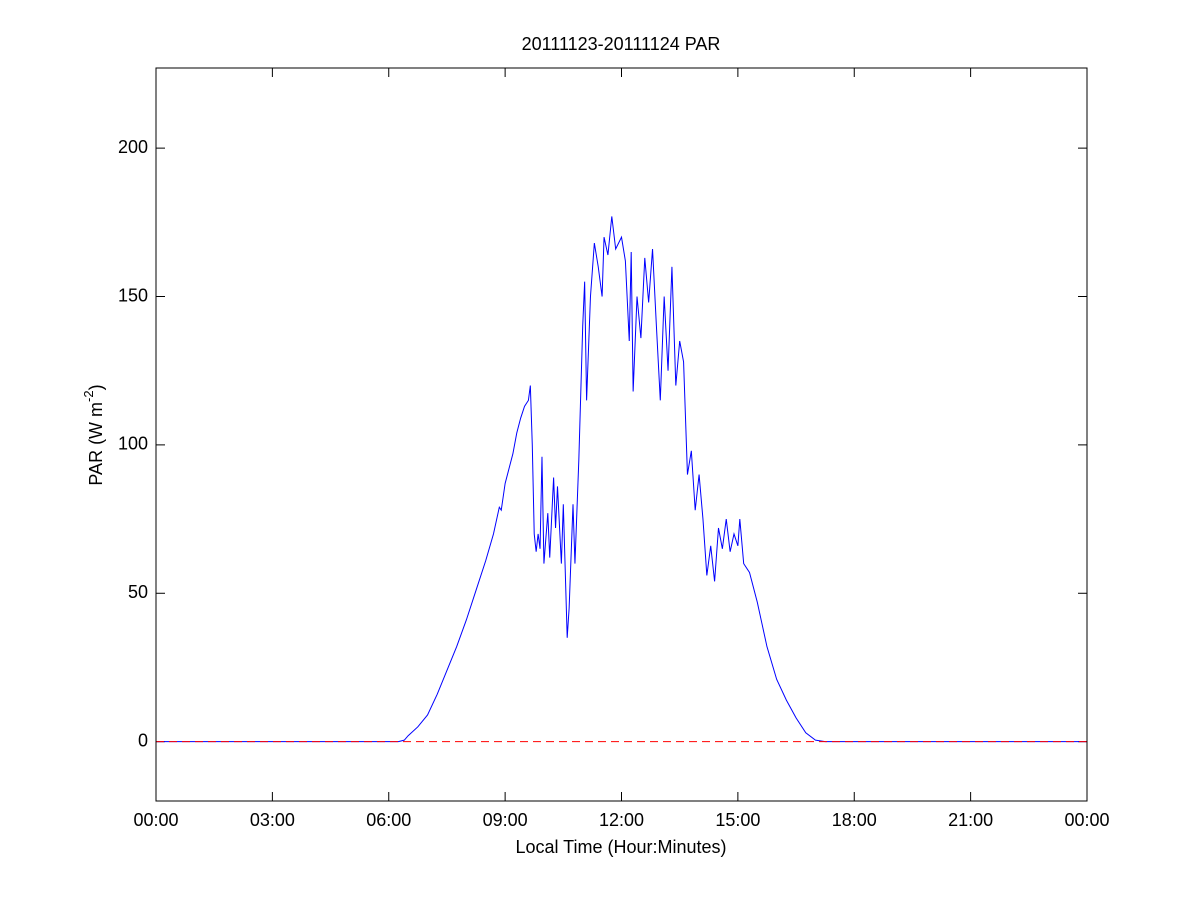 Image resolution: width=1201 pixels, height=901 pixels. I want to click on y-tick-label: 50, so click(138, 592).